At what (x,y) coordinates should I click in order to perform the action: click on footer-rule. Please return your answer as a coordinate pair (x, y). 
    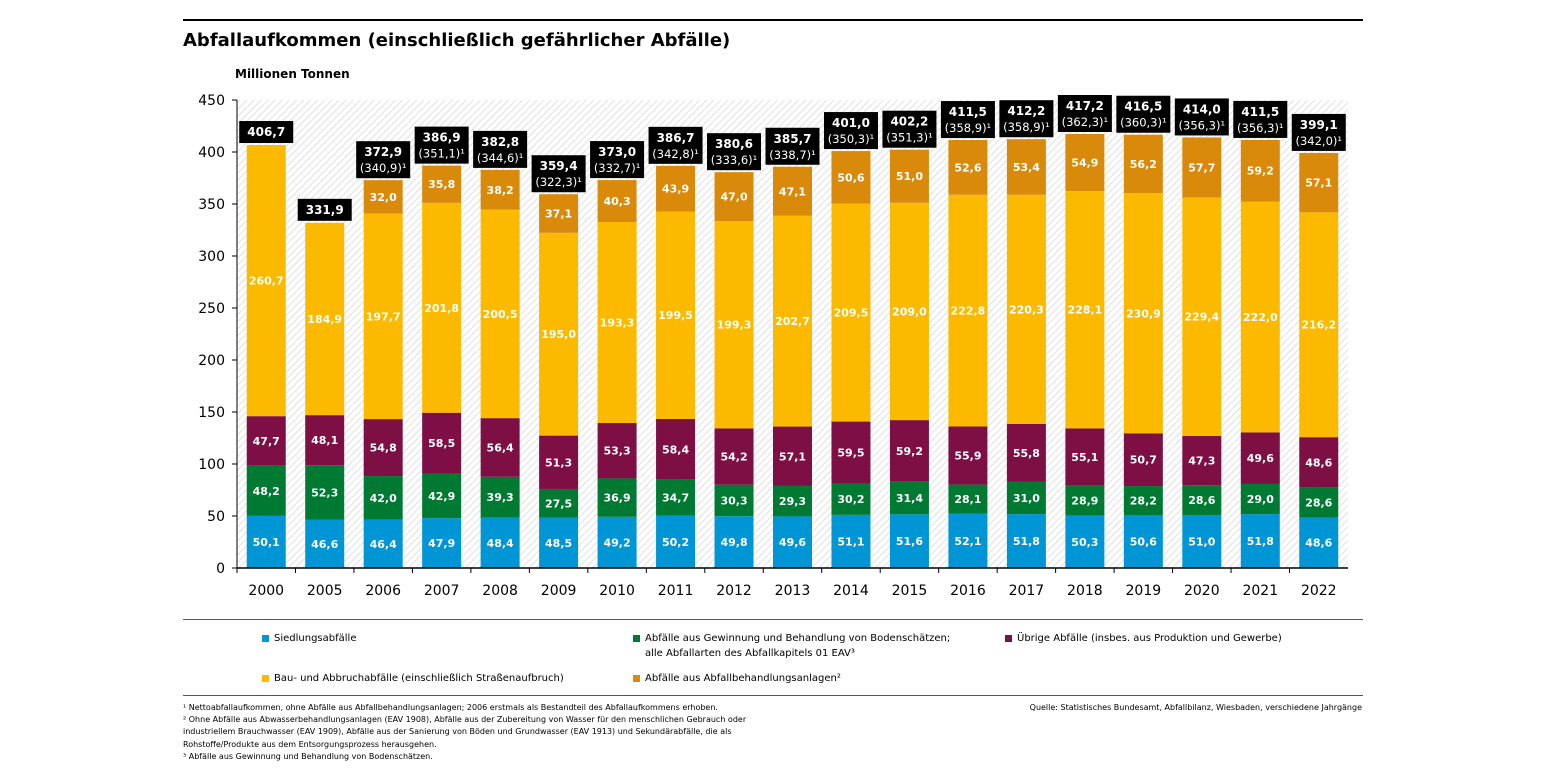
    Looking at the image, I should click on (773, 695).